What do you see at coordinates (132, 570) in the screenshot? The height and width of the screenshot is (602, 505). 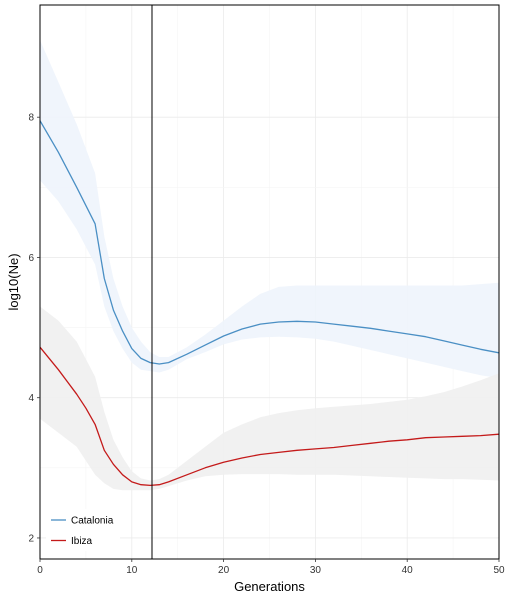 I see `x-tick-label: 10` at bounding box center [132, 570].